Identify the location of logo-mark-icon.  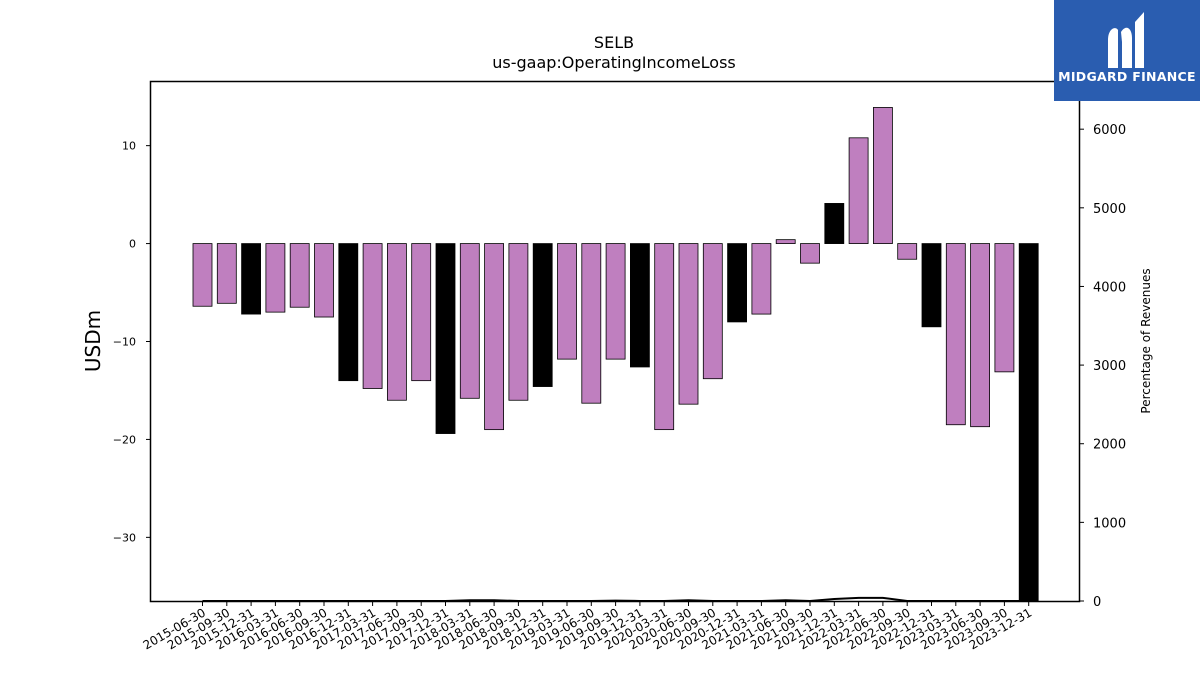
(1126, 40).